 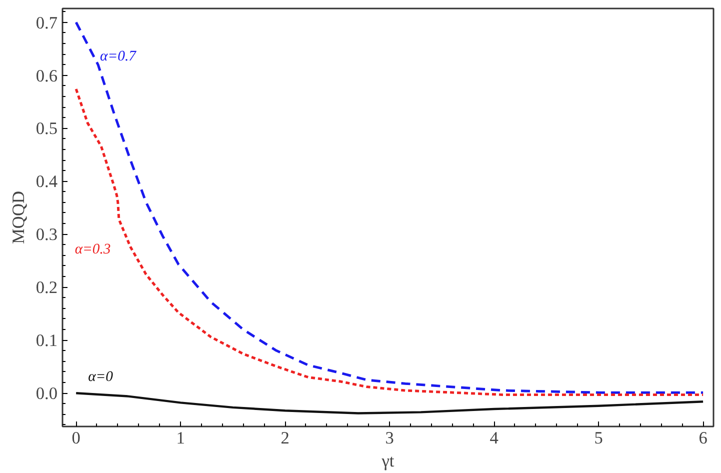 What do you see at coordinates (18, 217) in the screenshot?
I see `y-axis-title: MQQD` at bounding box center [18, 217].